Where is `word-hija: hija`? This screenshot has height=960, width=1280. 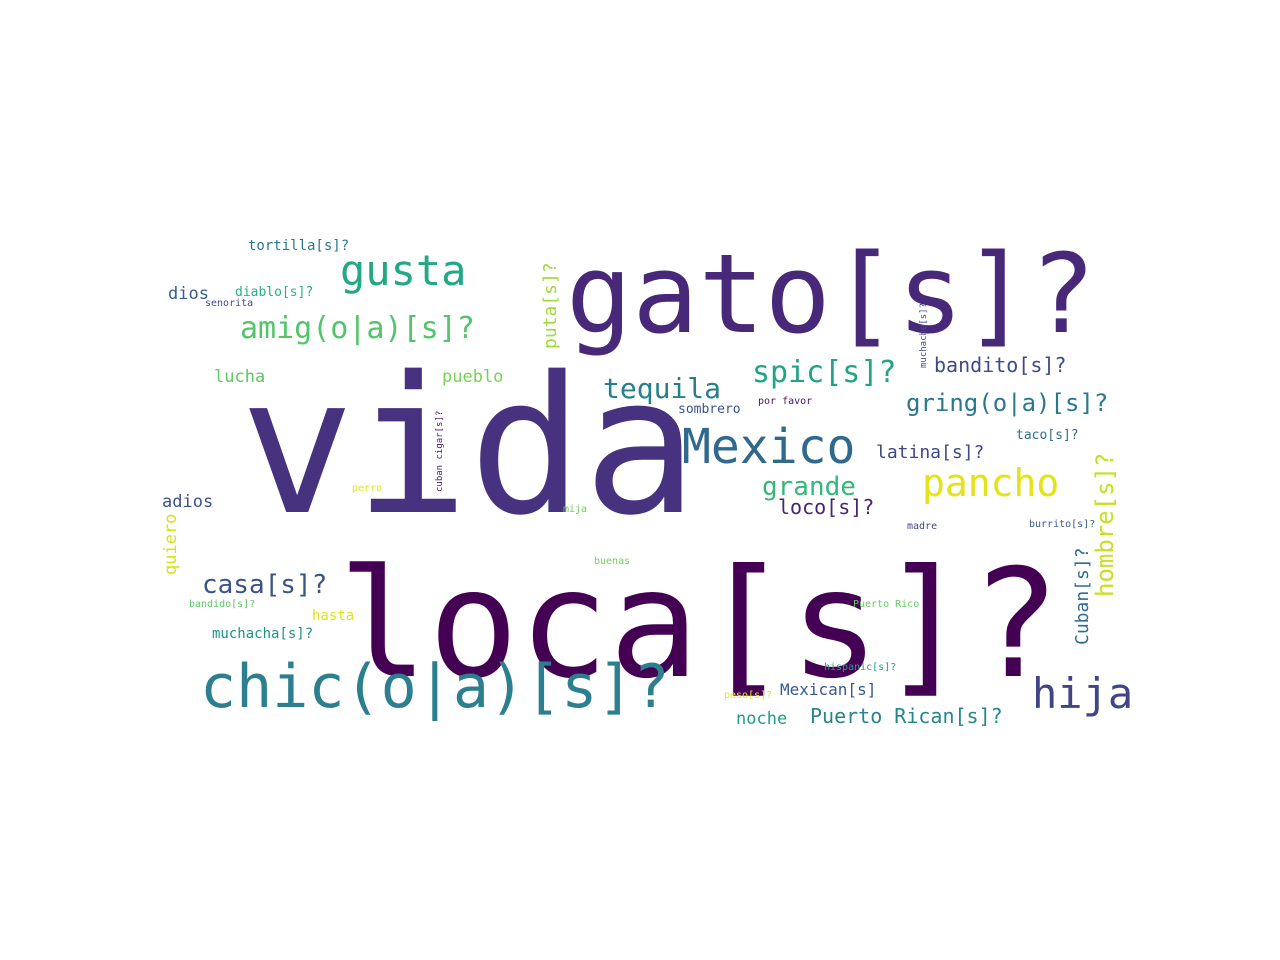
word-hija: hija is located at coordinates (1082, 693).